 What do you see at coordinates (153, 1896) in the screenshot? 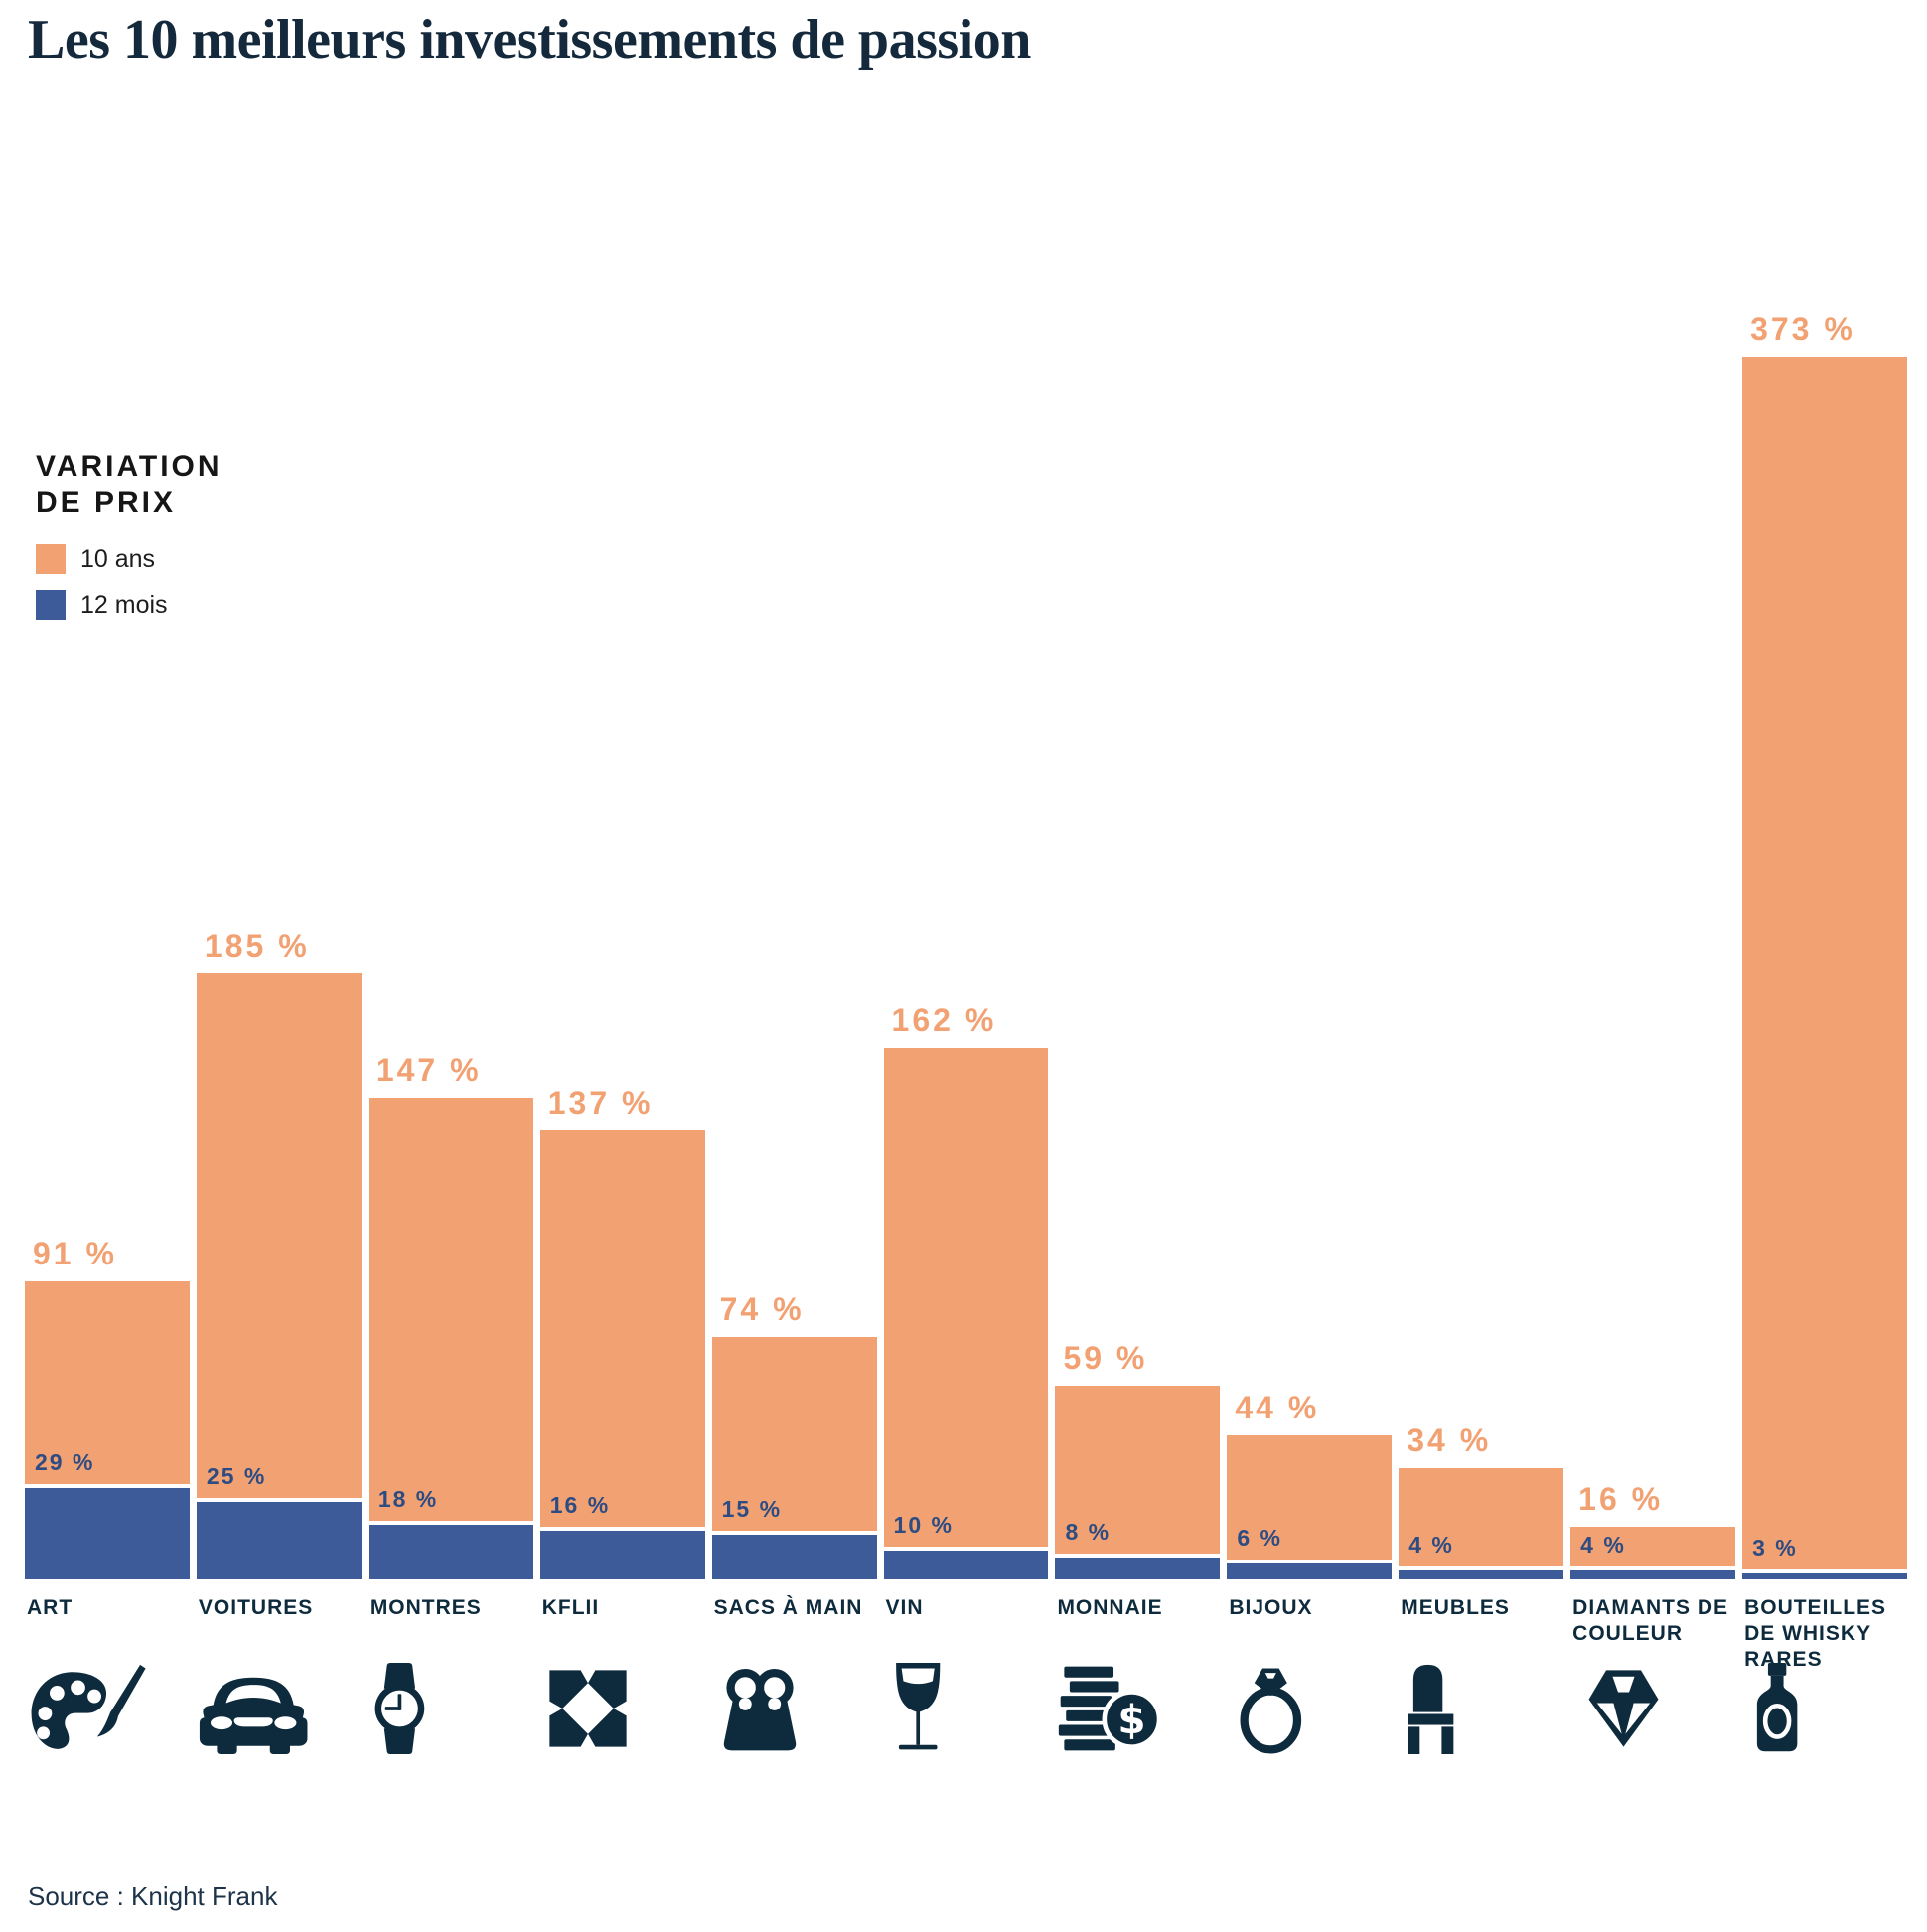
I see `source-note: Source : Knight Frank` at bounding box center [153, 1896].